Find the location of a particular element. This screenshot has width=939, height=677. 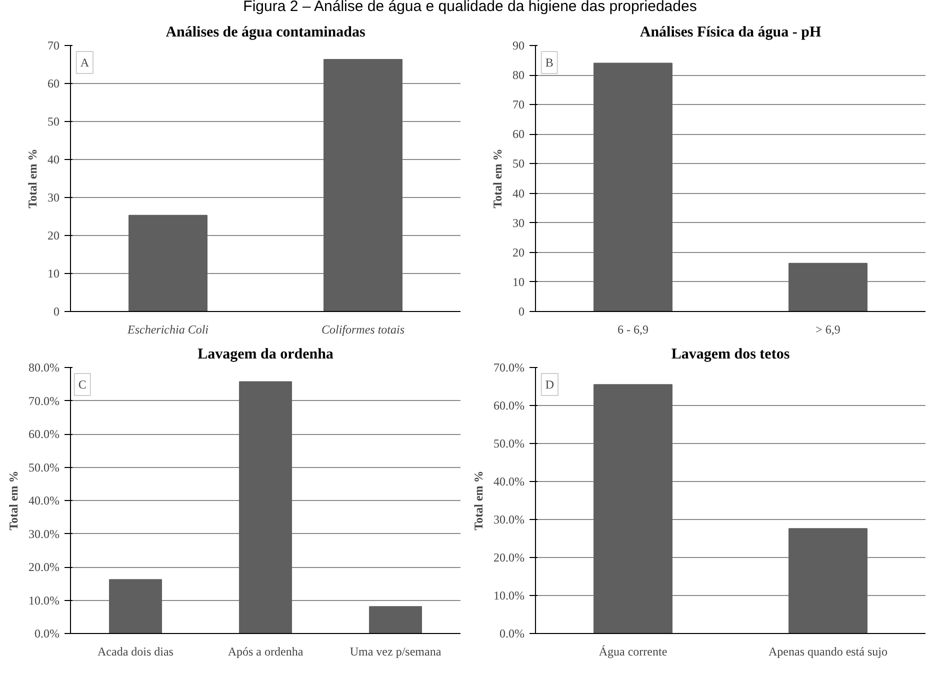

x-tick-label: Coliformes totais is located at coordinates (363, 329).